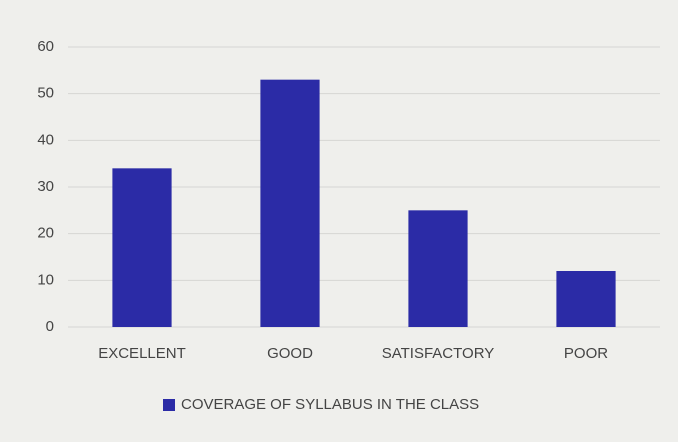 The image size is (678, 442). What do you see at coordinates (45, 46) in the screenshot?
I see `y-tick-label: 60` at bounding box center [45, 46].